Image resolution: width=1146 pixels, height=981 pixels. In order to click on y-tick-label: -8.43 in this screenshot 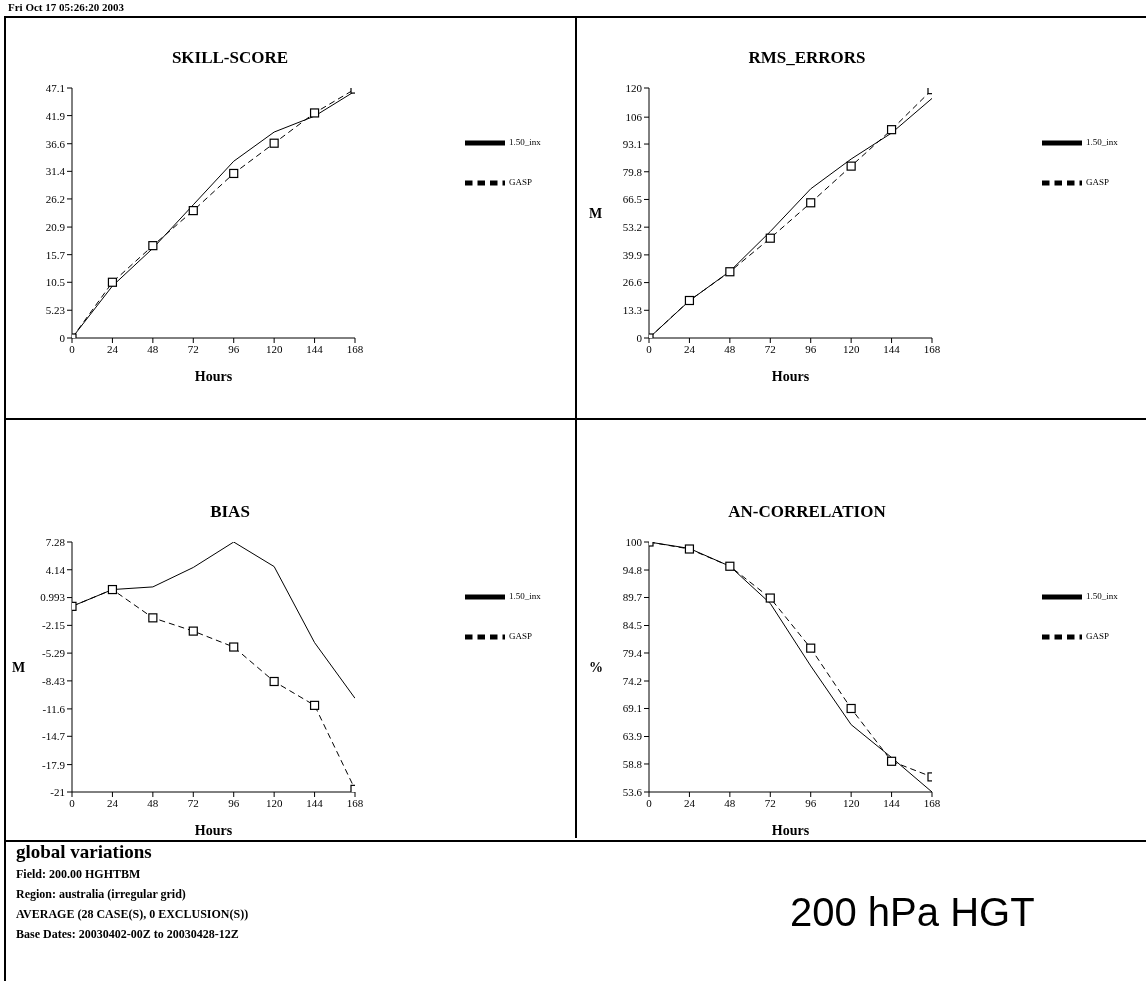, I will do `click(54, 680)`.